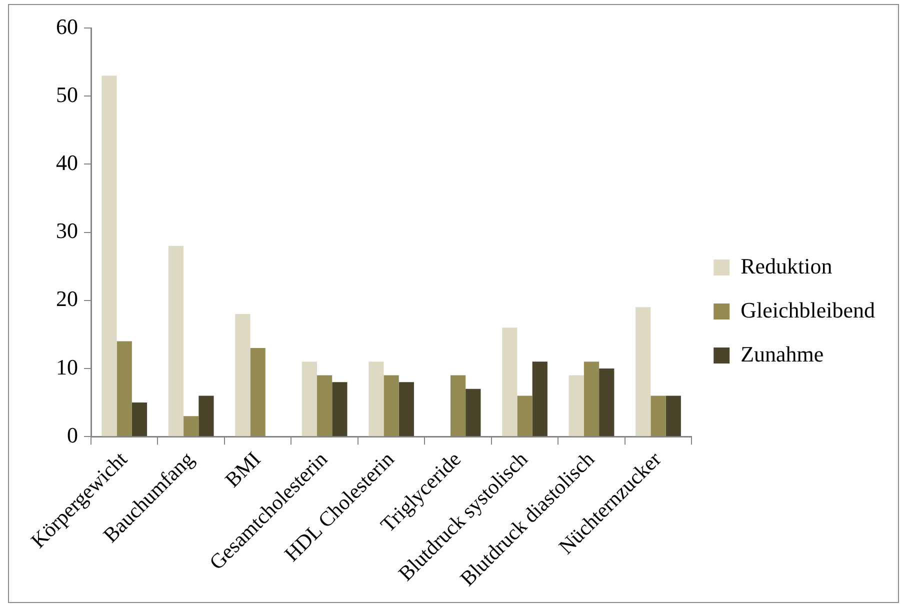 This screenshot has height=607, width=903. Describe the element at coordinates (67, 299) in the screenshot. I see `y-tick-label: 20` at that location.